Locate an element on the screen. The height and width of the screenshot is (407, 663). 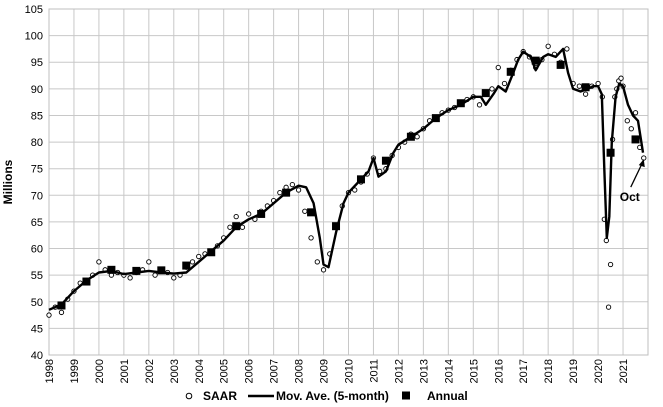
x-tick-label: 2014 is located at coordinates (449, 371).